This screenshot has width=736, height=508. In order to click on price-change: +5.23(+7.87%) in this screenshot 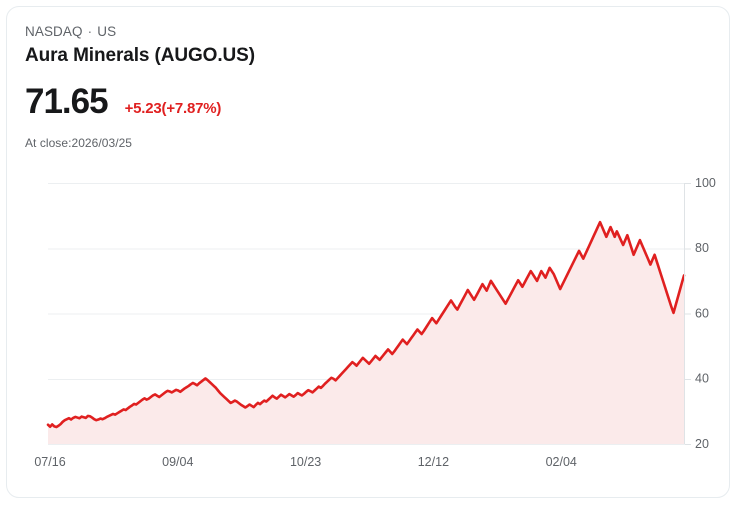, I will do `click(173, 108)`.